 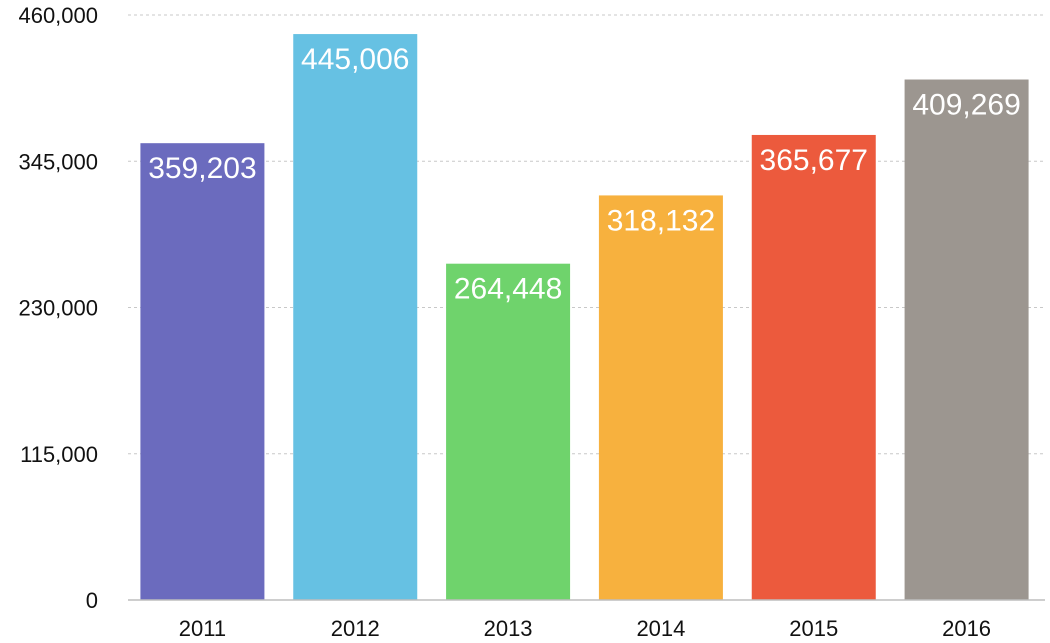 I want to click on y-axis-ticks: 0 115,000 230,000 345,000 460,000, so click(x=58, y=308).